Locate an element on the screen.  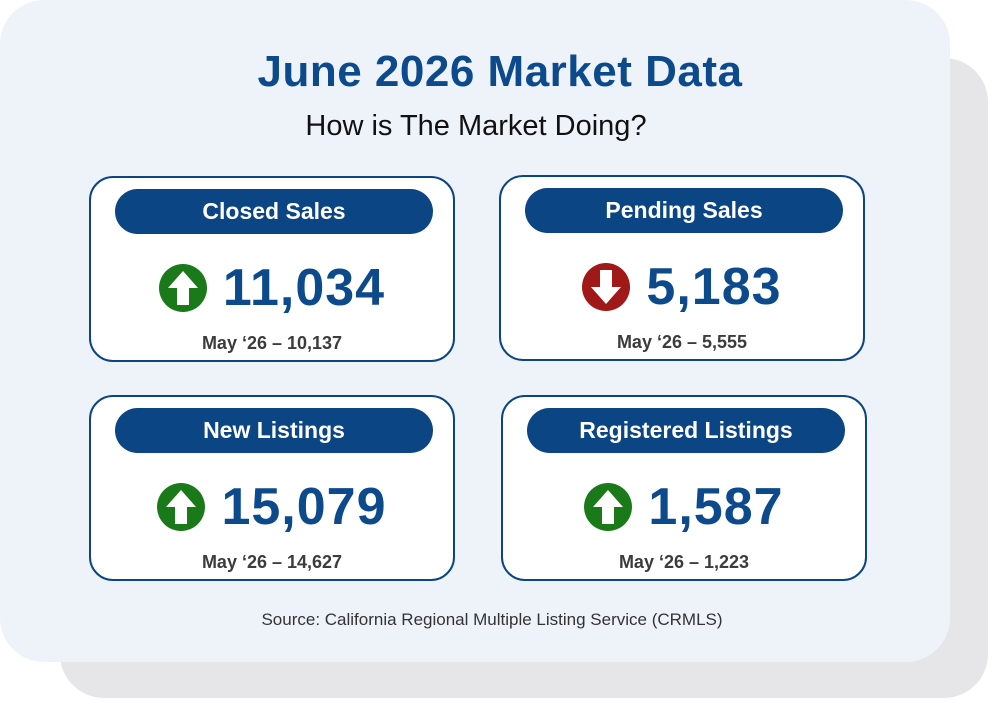
metric-value: 15,079 is located at coordinates (304, 507).